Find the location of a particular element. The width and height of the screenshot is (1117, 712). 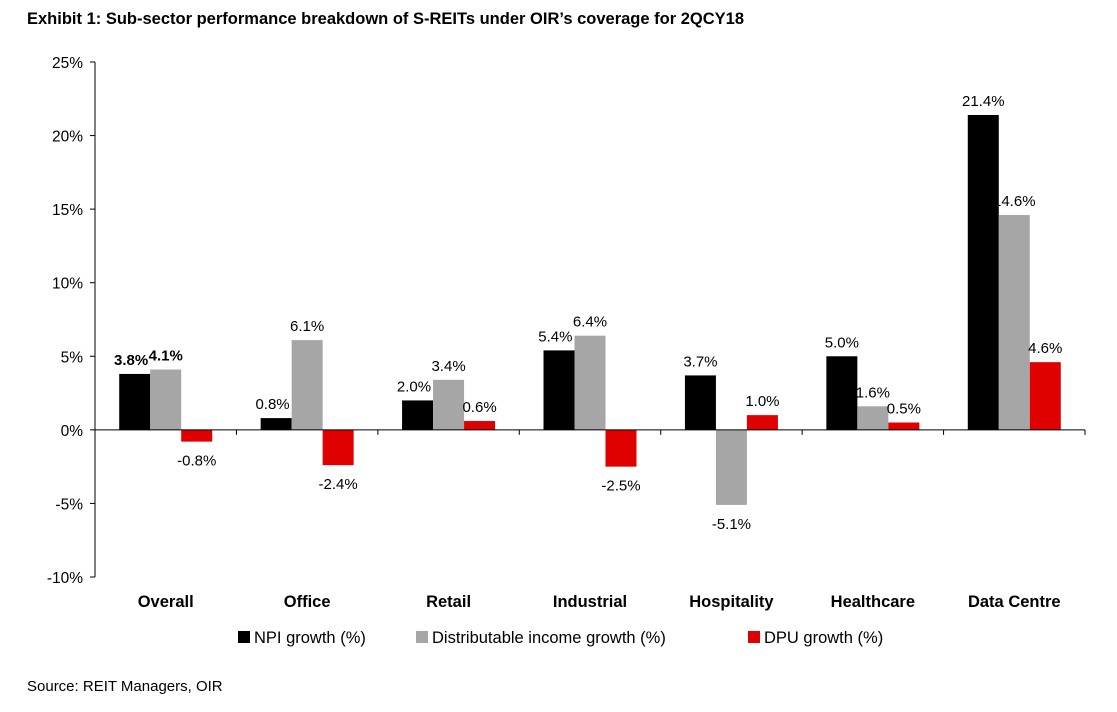

y-tick-label: 10% is located at coordinates (67, 284).